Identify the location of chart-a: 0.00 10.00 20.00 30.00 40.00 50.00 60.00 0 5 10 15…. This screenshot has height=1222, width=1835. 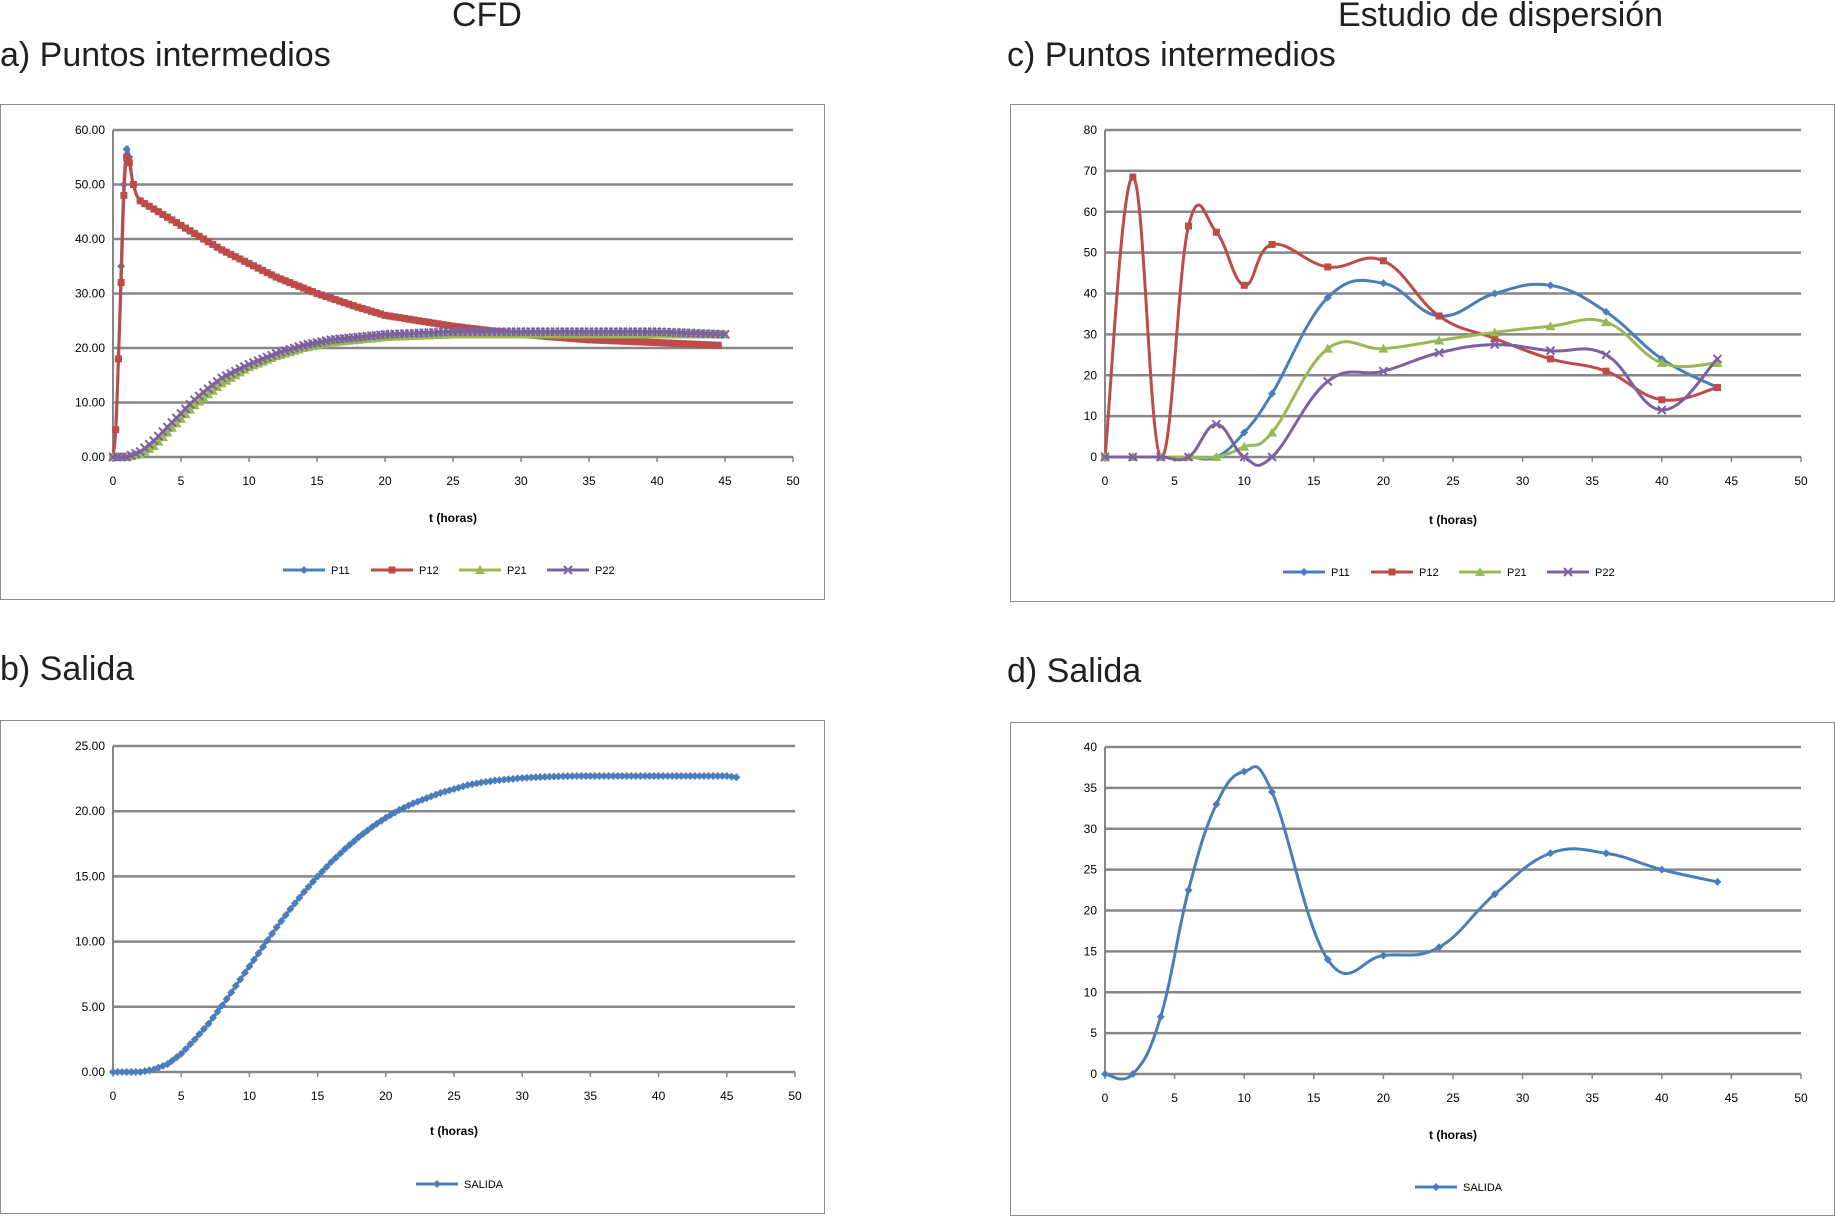
(437, 350).